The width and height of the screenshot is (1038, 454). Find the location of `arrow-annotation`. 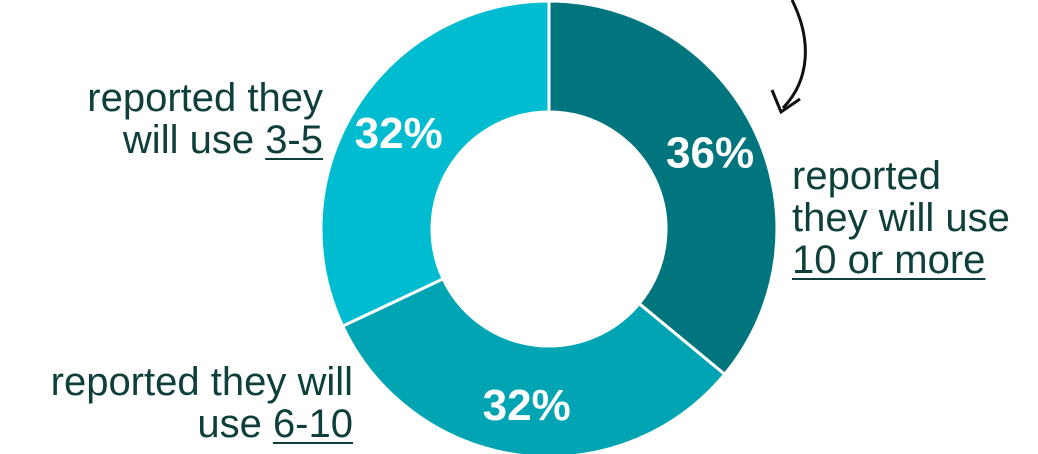

arrow-annotation is located at coordinates (794, 55).